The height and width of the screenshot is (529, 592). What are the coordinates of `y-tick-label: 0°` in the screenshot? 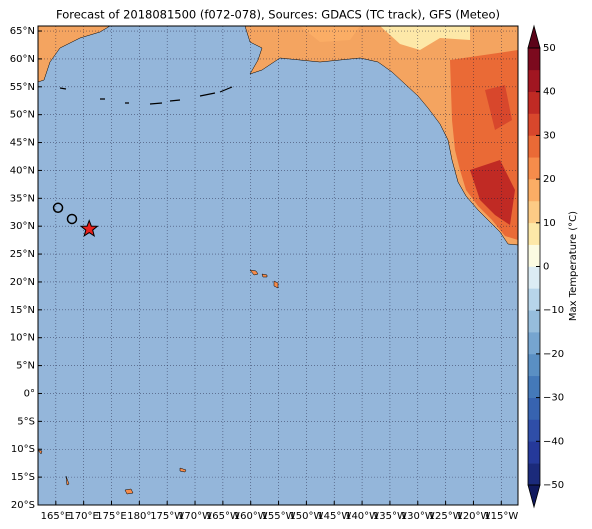 It's located at (29, 393).